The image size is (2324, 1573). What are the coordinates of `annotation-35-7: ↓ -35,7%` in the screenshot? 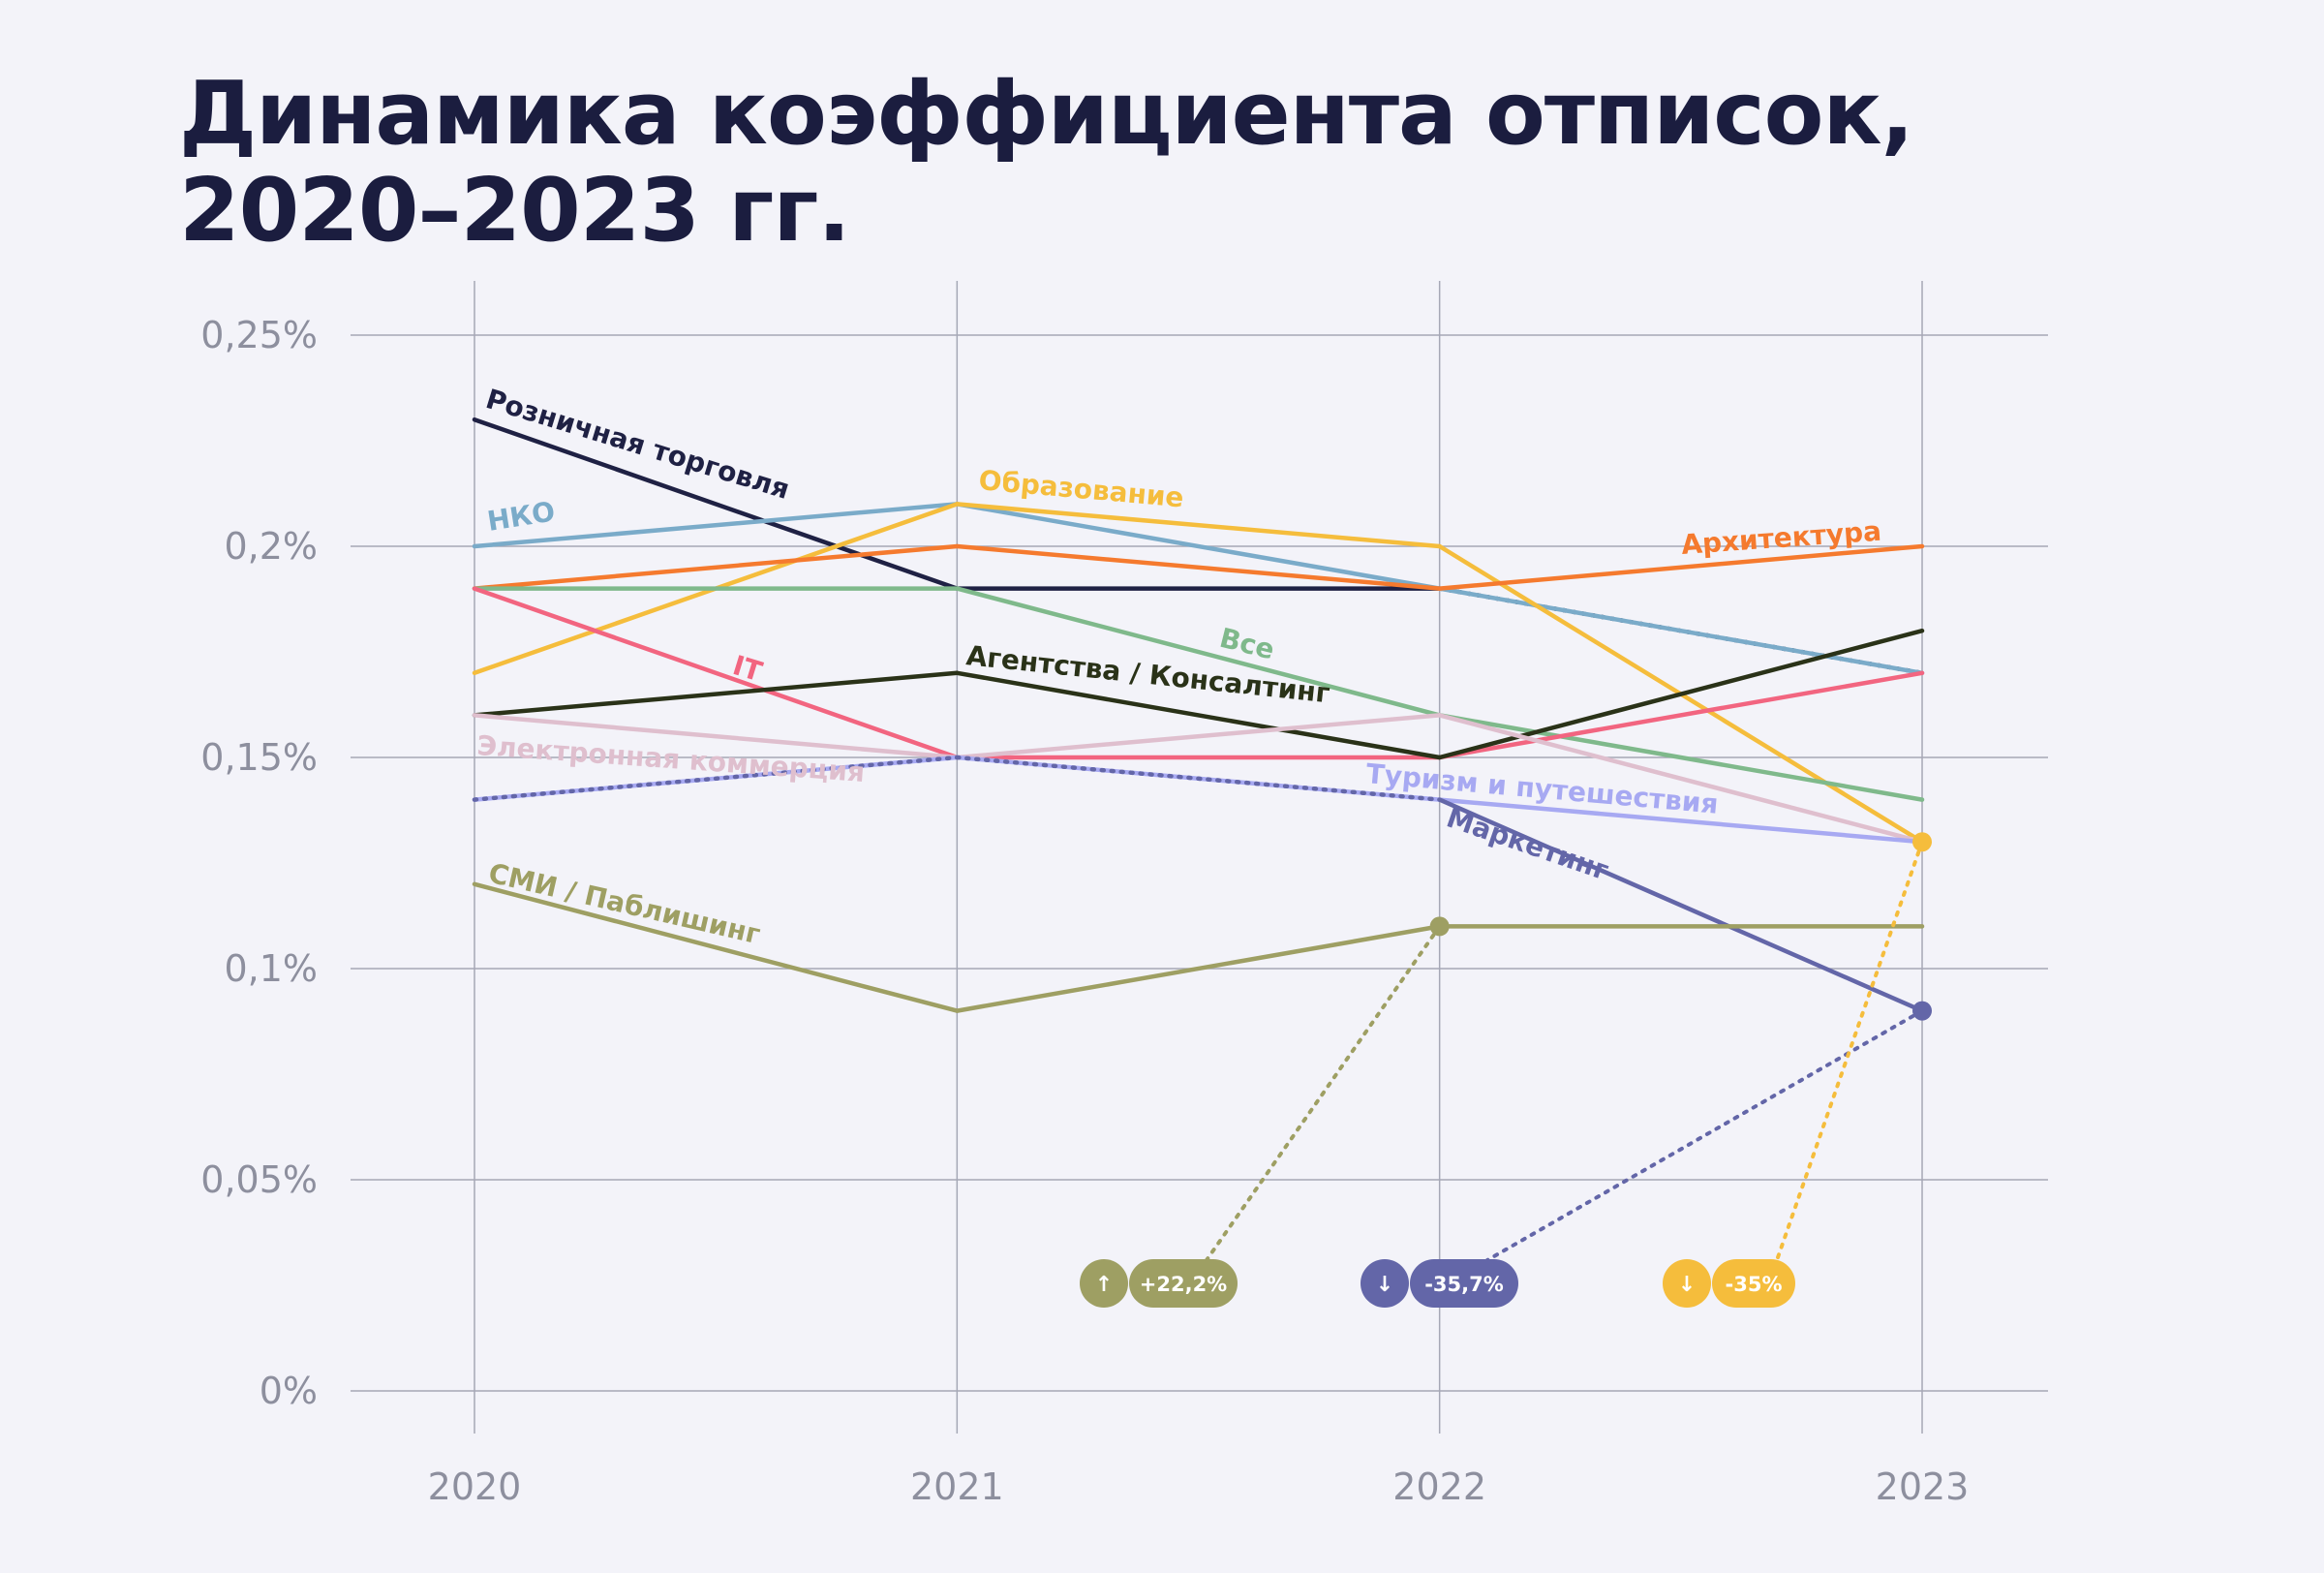 It's located at (1647, 1155).